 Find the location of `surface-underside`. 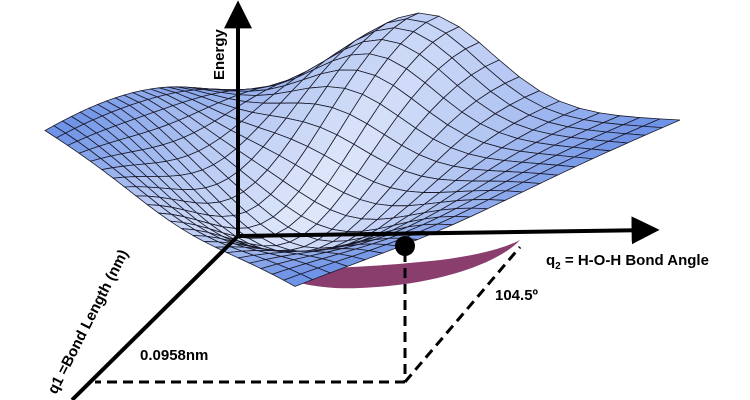

surface-underside is located at coordinates (390, 264).